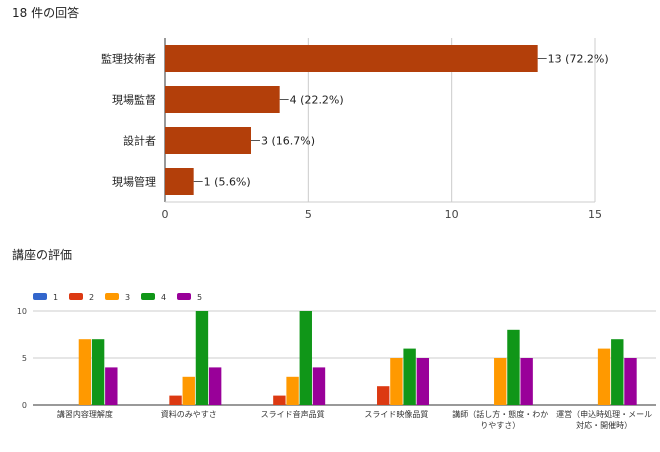 The width and height of the screenshot is (660, 452). I want to click on data-label: 4 (22.2%), so click(317, 100).